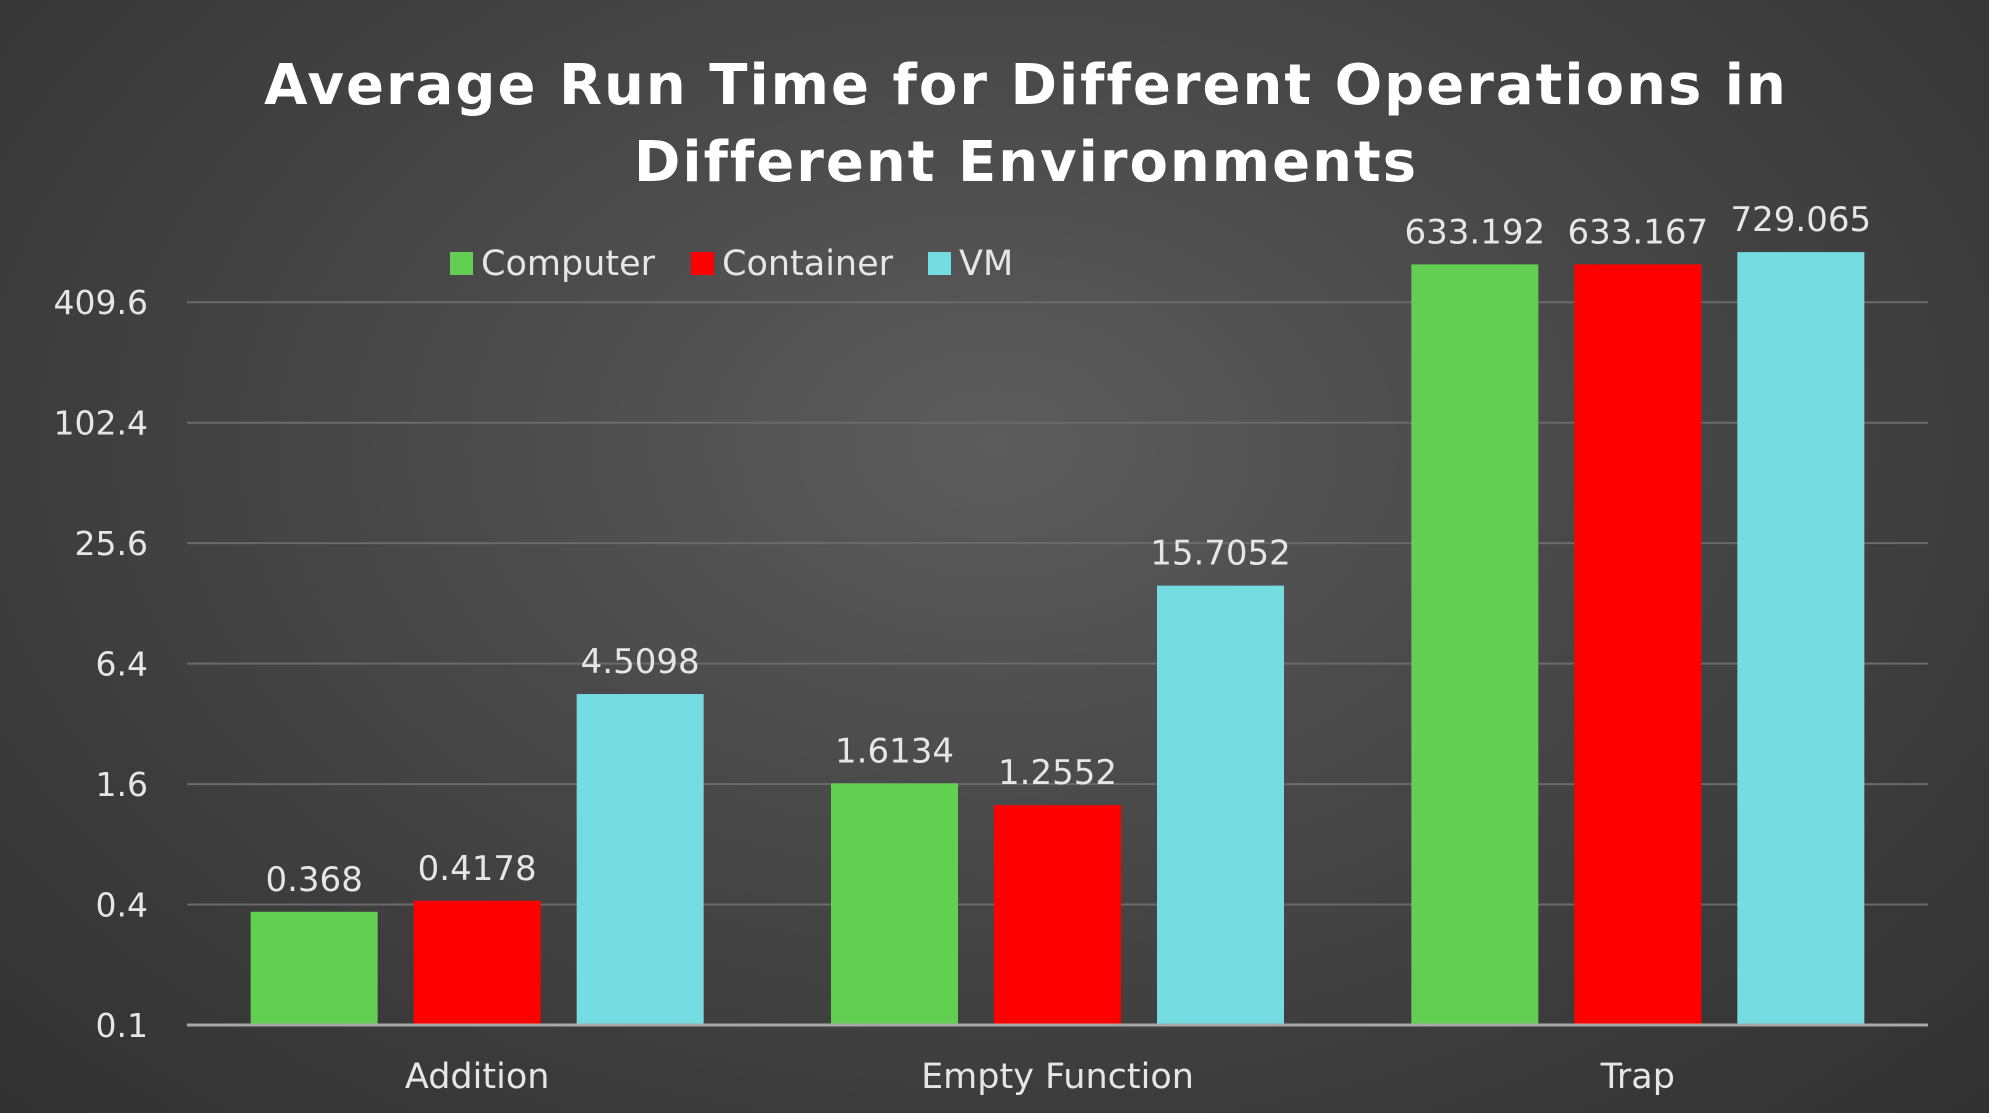 This screenshot has height=1113, width=1989. Describe the element at coordinates (313, 880) in the screenshot. I see `data-label: 0.368` at that location.